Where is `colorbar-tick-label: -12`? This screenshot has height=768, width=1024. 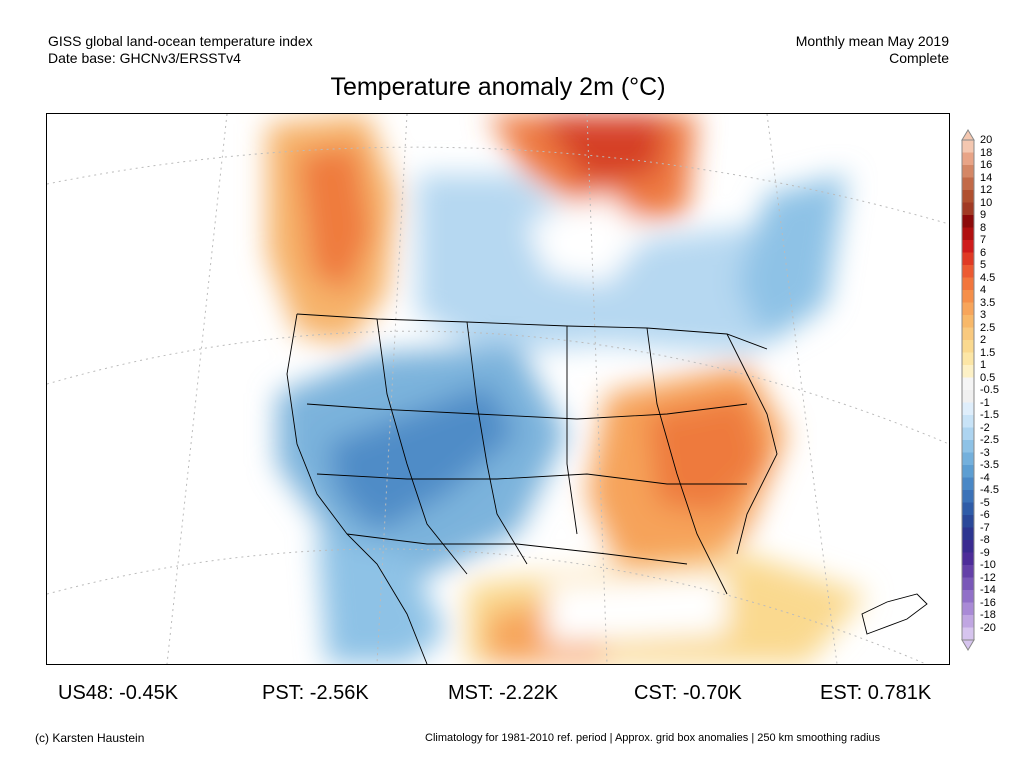 colorbar-tick-label: -12 is located at coordinates (988, 577).